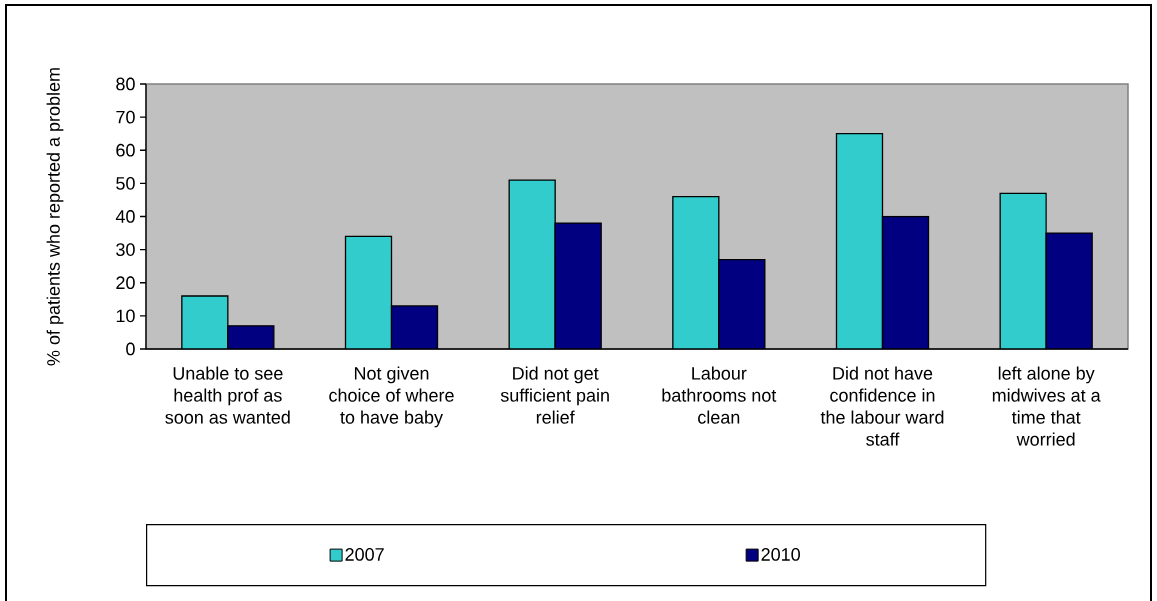  What do you see at coordinates (364, 554) in the screenshot?
I see `legend-label: 2007` at bounding box center [364, 554].